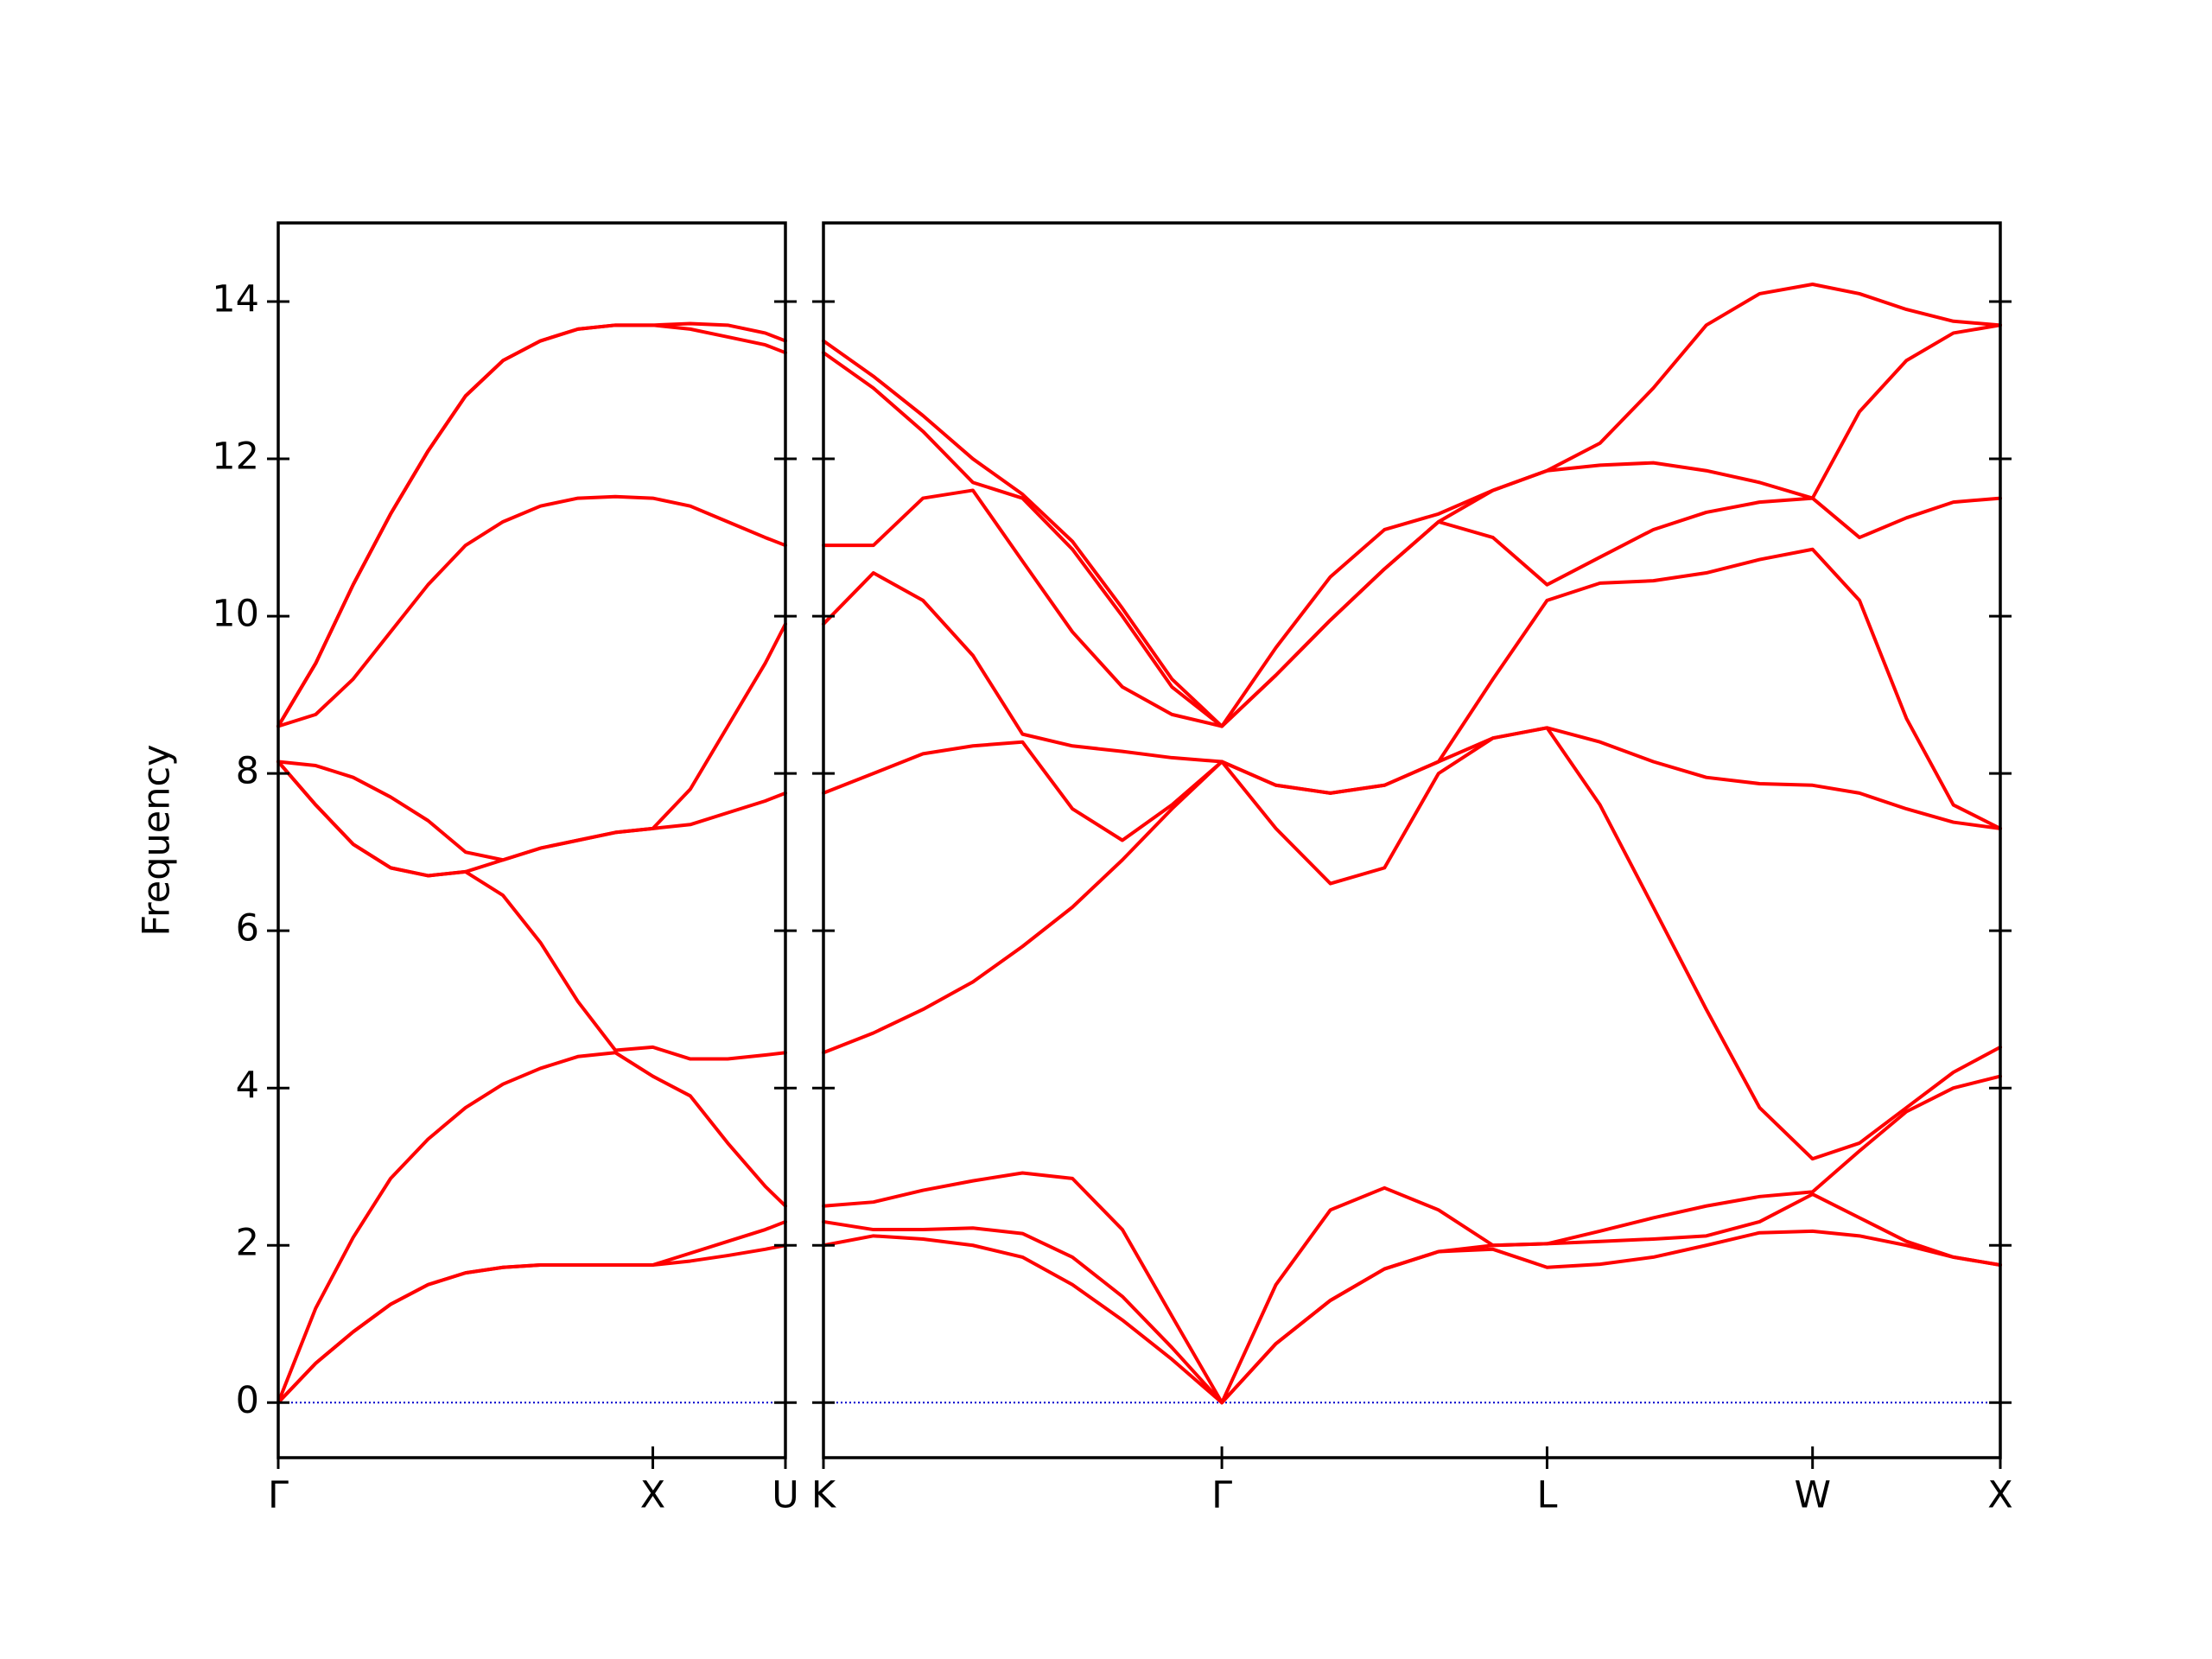  Describe the element at coordinates (824, 1495) in the screenshot. I see `x-tick-label: K` at that location.